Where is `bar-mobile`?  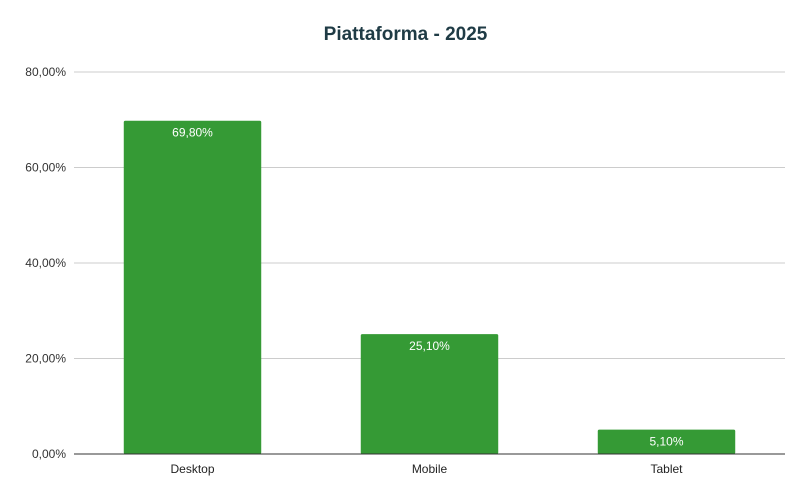 bar-mobile is located at coordinates (429, 394).